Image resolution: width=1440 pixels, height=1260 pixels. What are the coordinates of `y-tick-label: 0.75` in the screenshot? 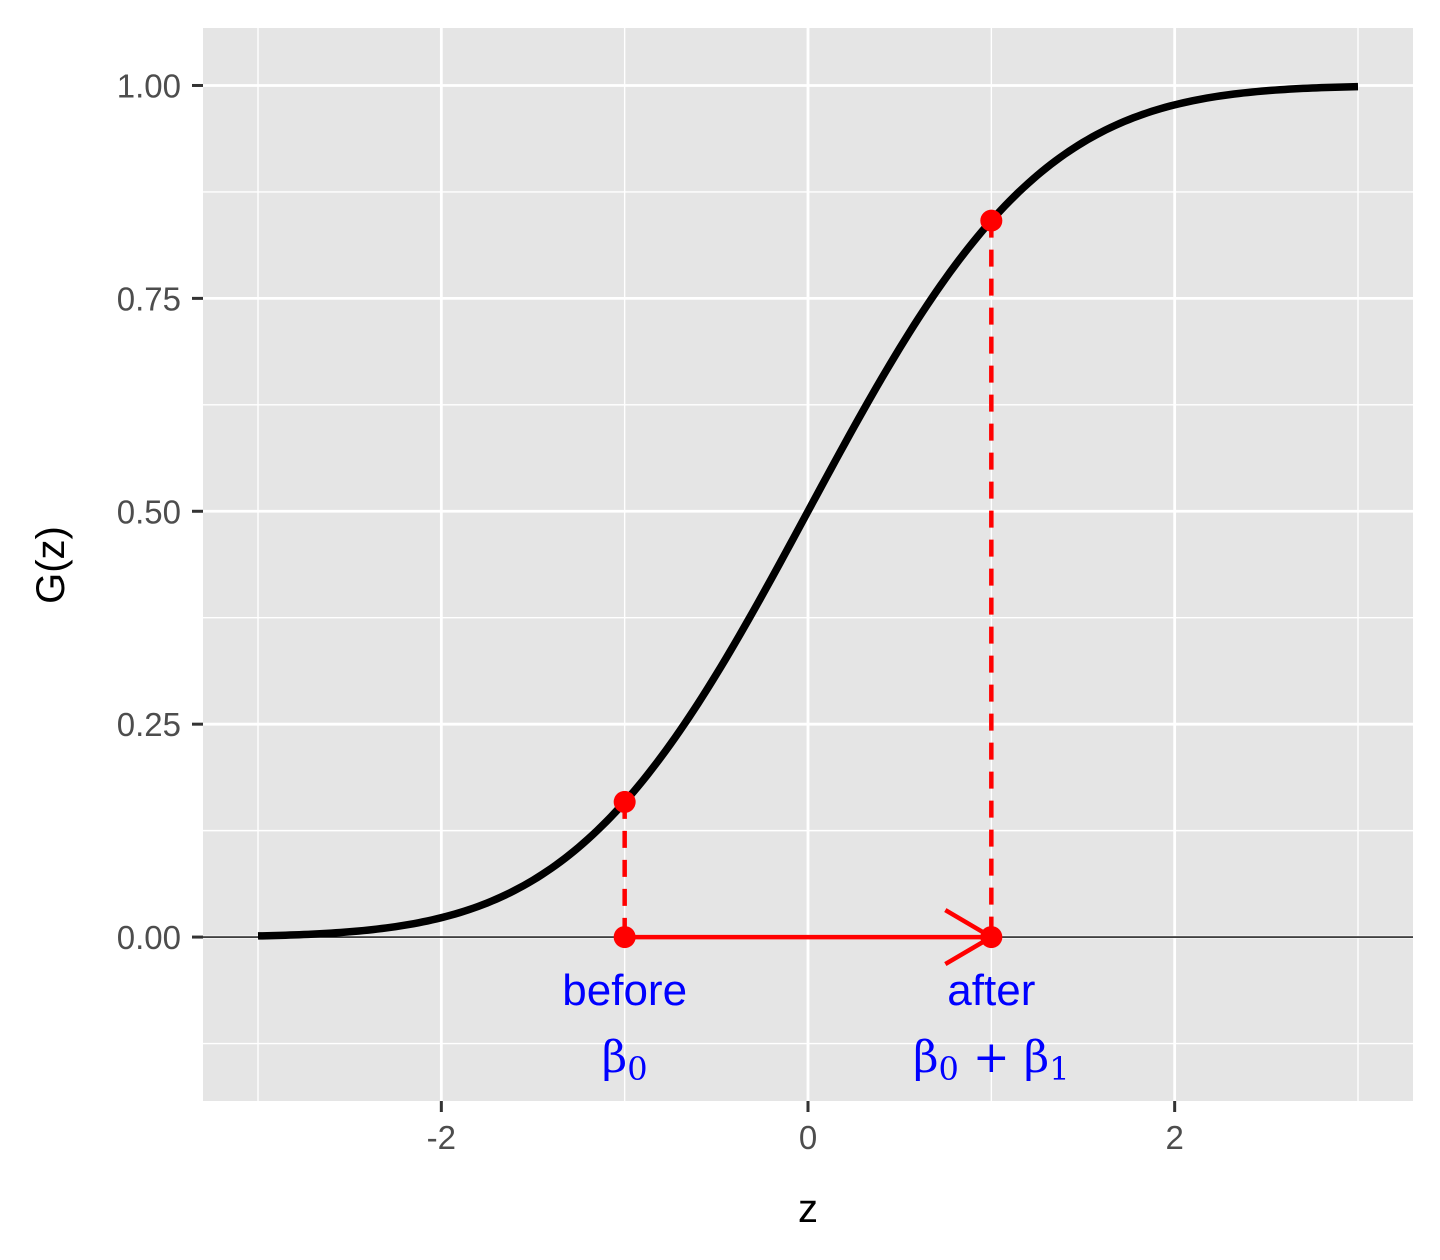 It's located at (149, 298).